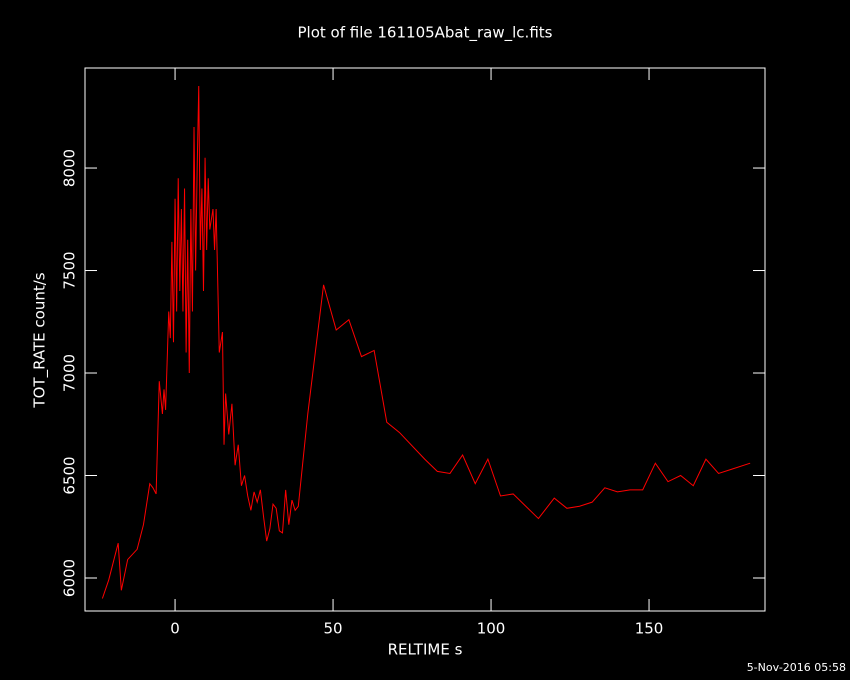 Image resolution: width=850 pixels, height=680 pixels. I want to click on x-tick-label: 0, so click(175, 629).